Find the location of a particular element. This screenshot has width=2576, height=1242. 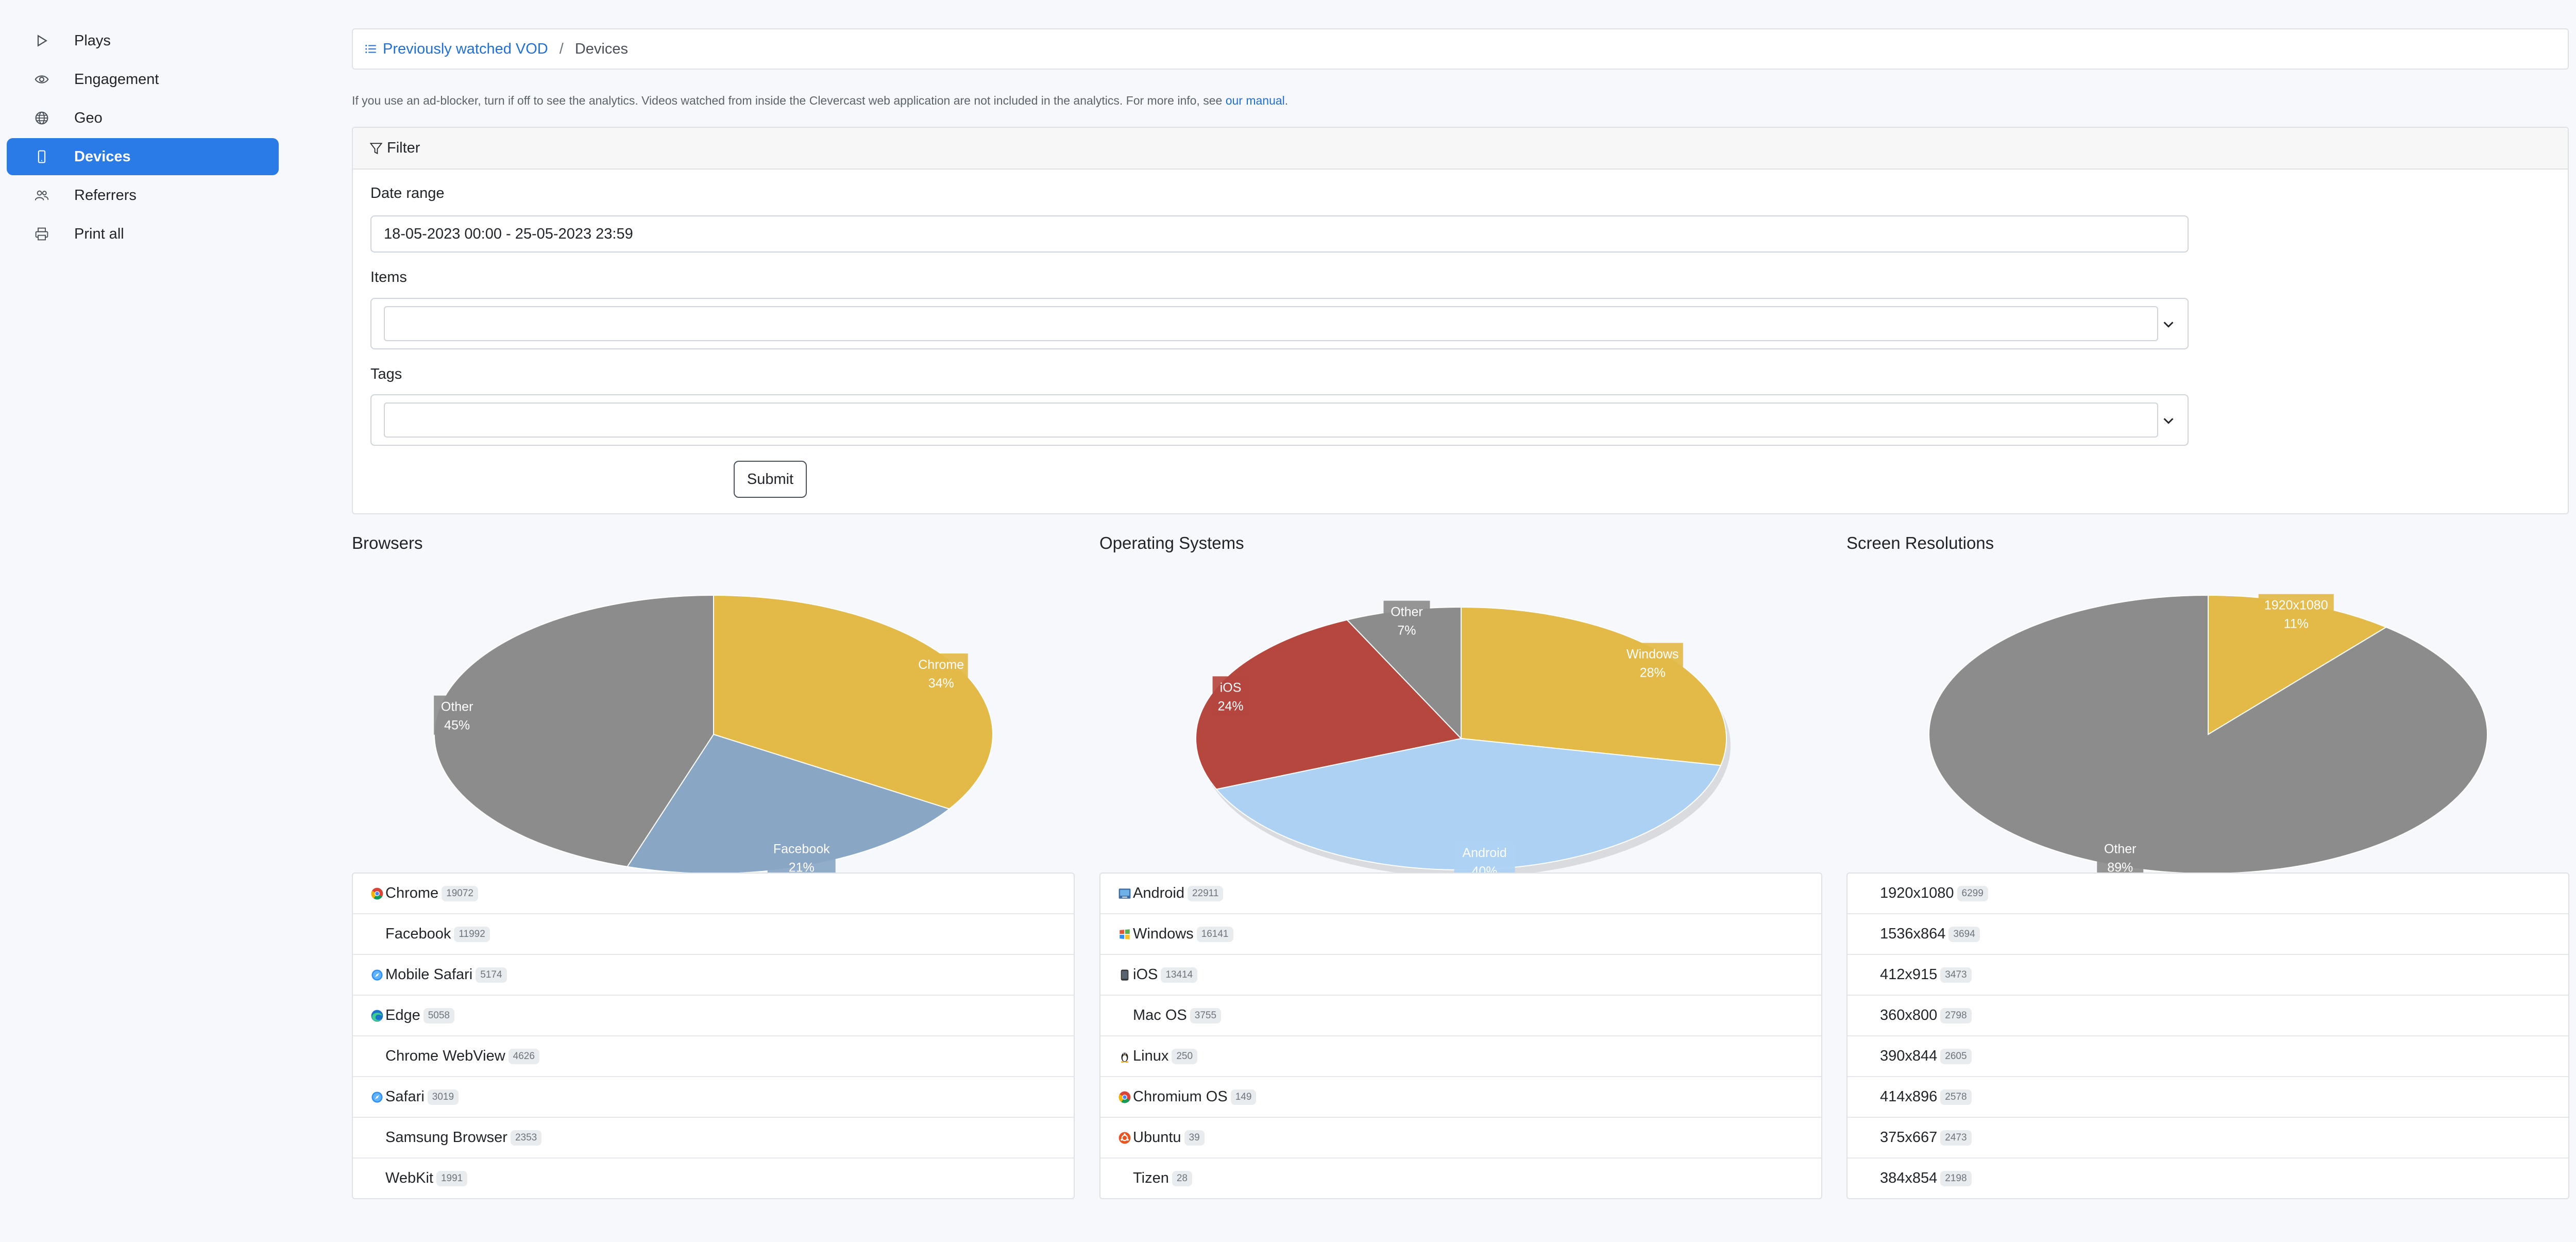

date-range-label: Date range is located at coordinates (407, 193).